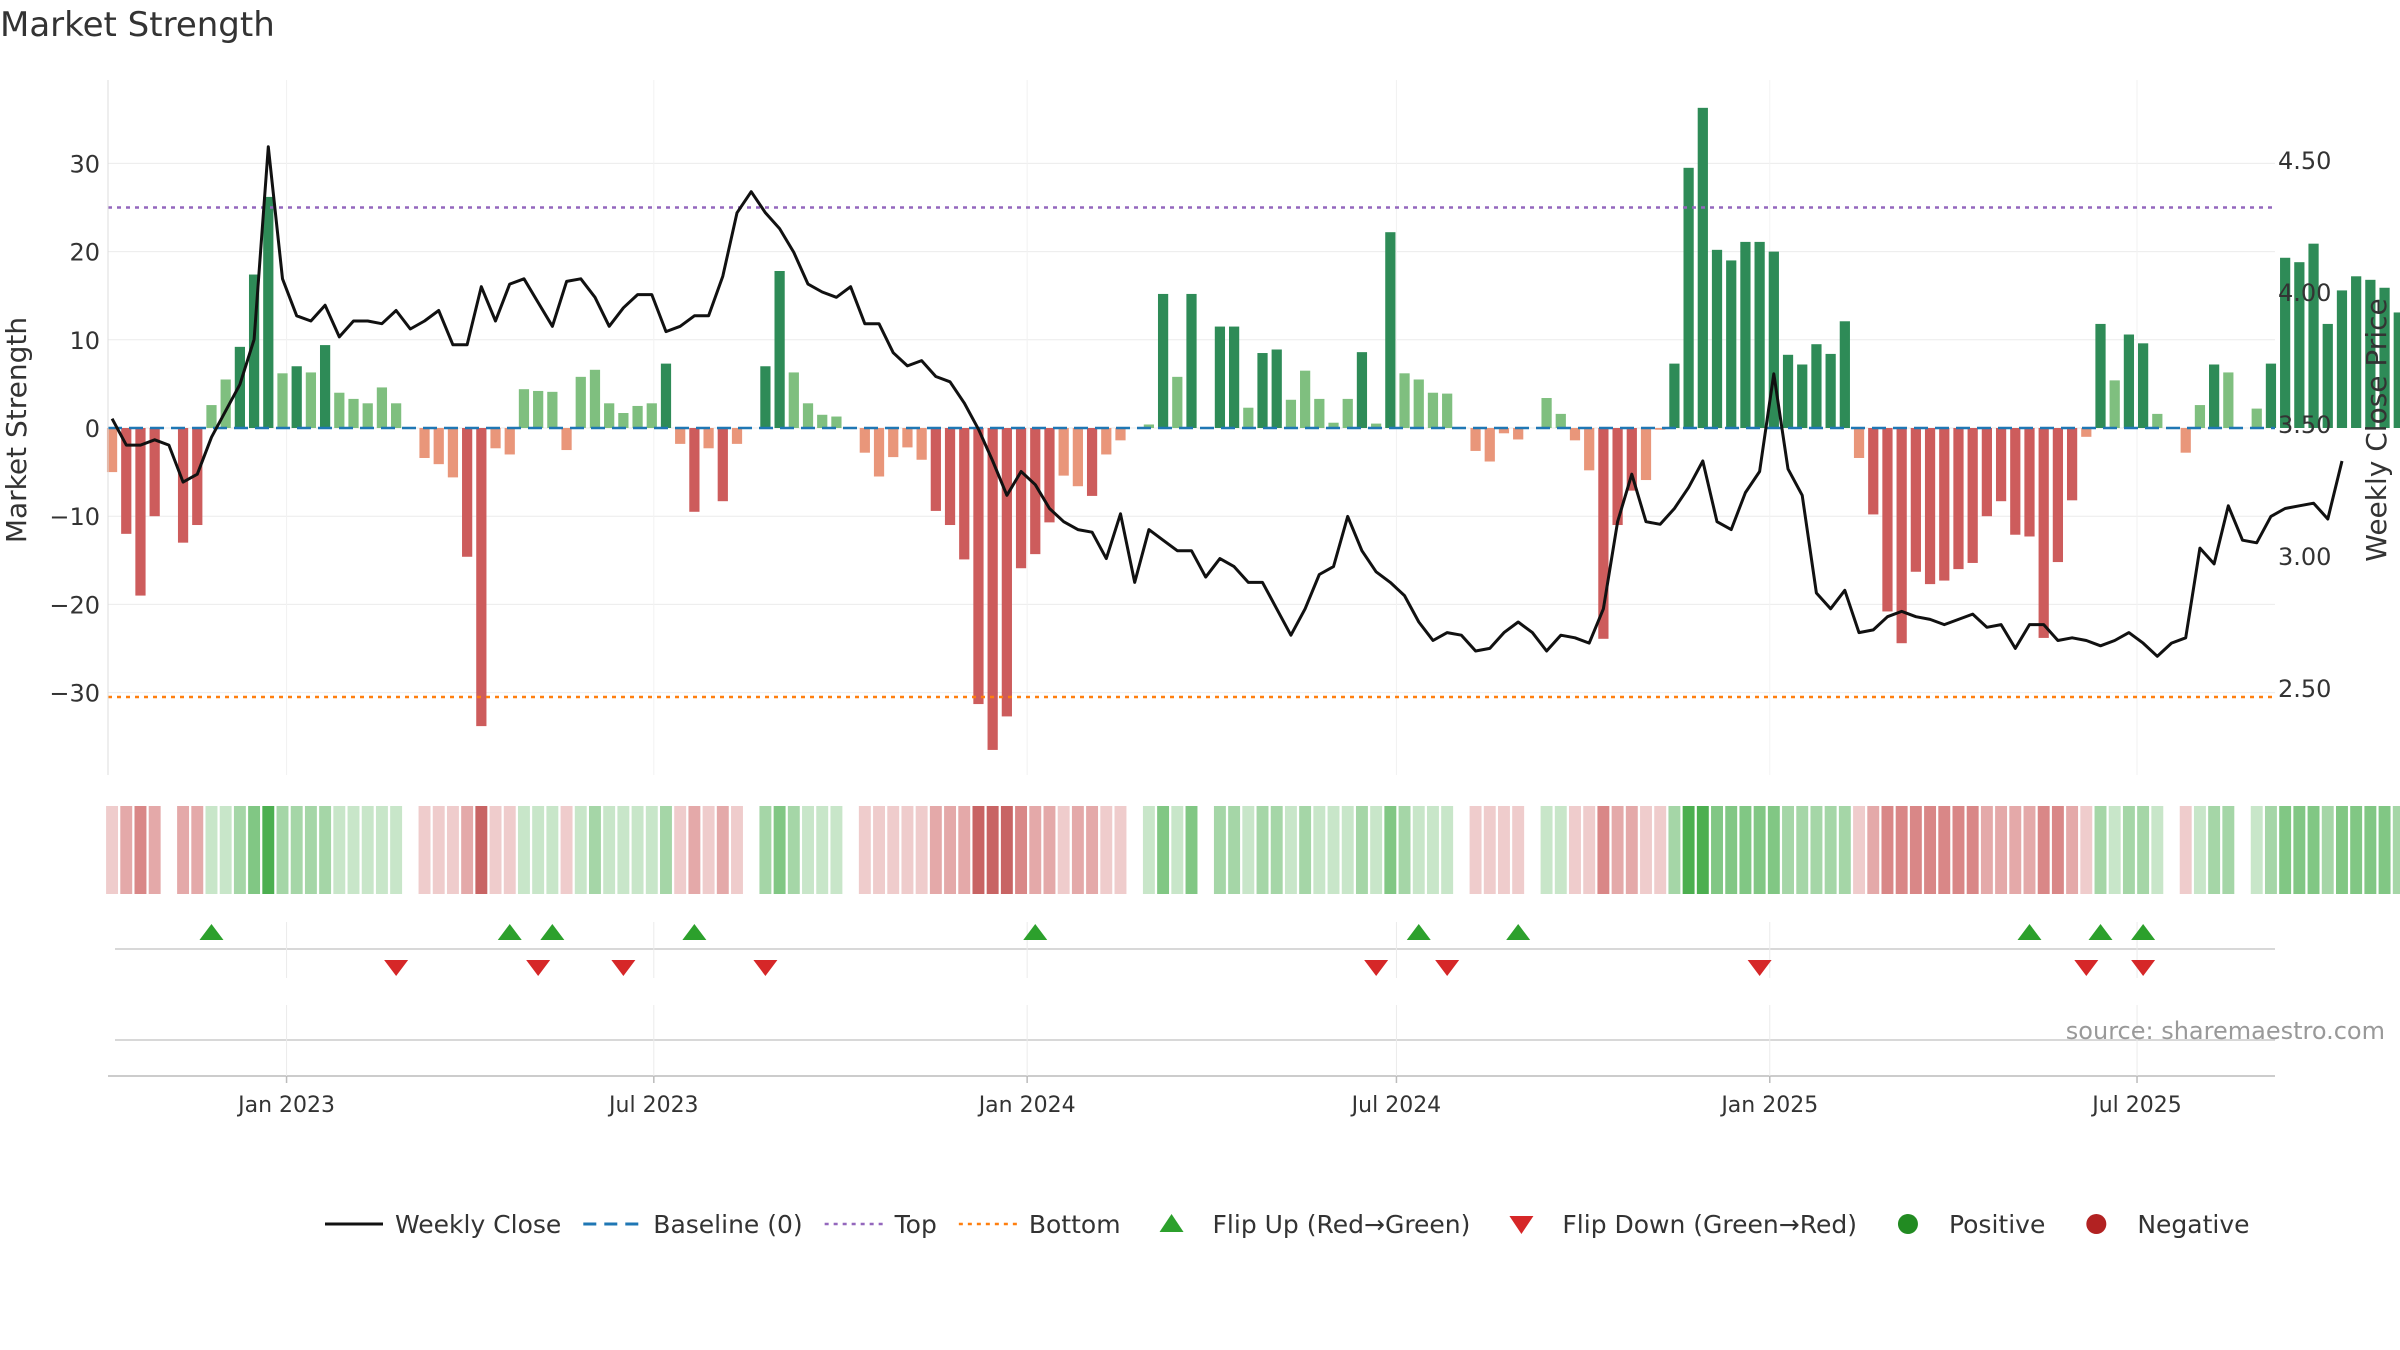  I want to click on legend-label: Top, so click(915, 1224).